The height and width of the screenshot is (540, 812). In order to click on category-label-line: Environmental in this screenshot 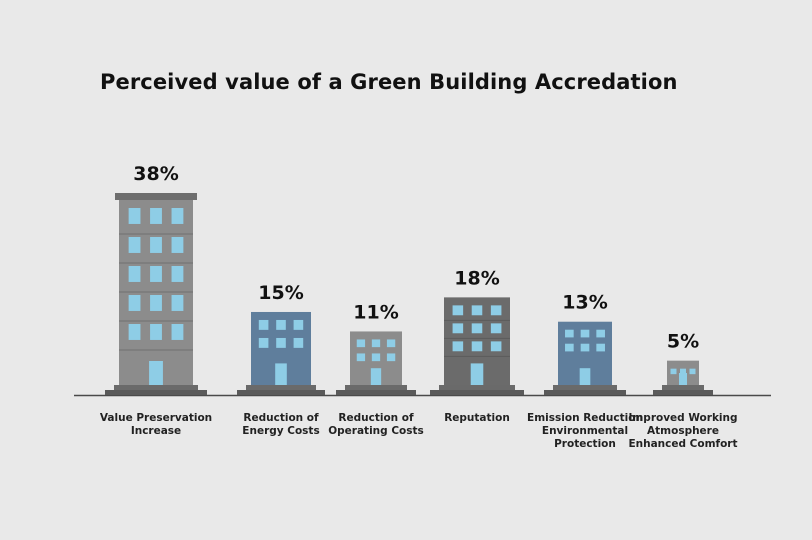, I will do `click(585, 431)`.